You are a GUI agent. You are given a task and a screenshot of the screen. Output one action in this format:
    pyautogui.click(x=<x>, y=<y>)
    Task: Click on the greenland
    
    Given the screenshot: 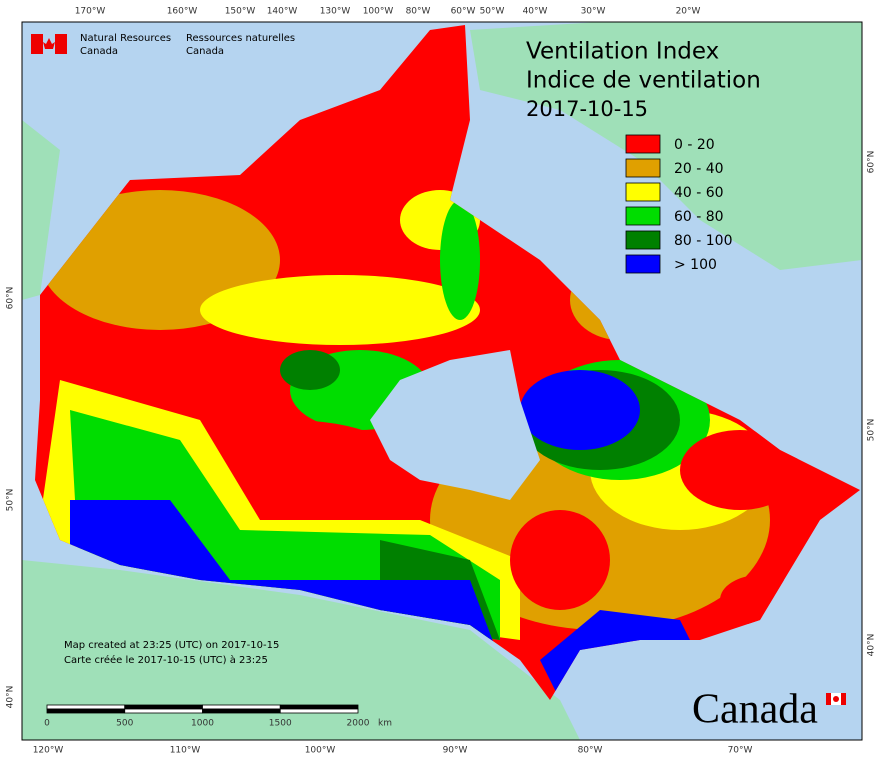 What is the action you would take?
    pyautogui.click(x=666, y=146)
    